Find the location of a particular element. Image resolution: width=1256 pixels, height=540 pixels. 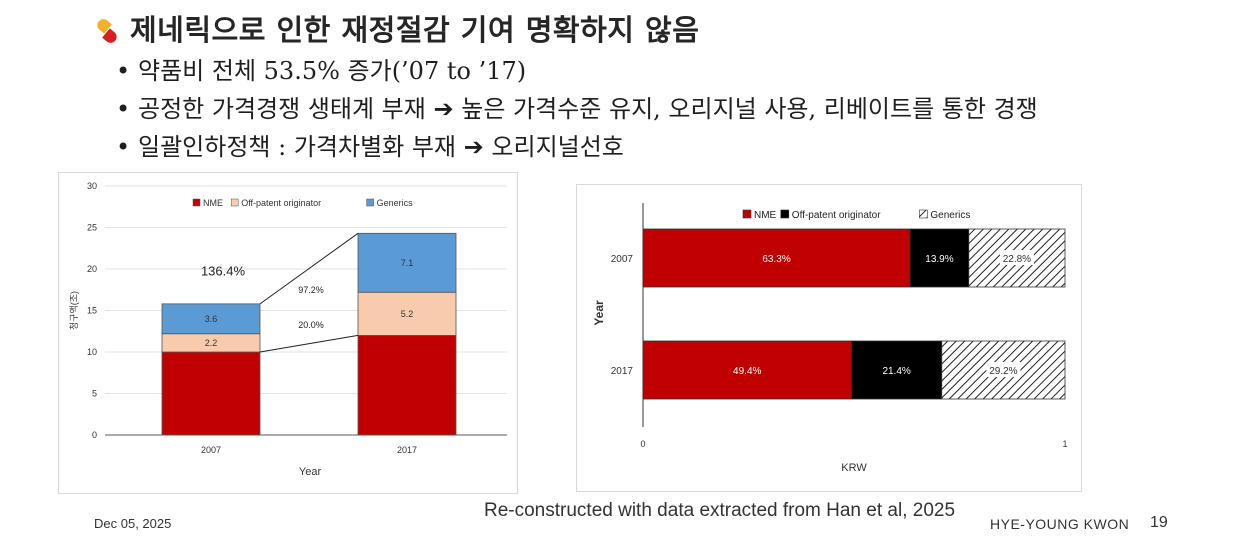

y-tick-label: 15 is located at coordinates (92, 311).